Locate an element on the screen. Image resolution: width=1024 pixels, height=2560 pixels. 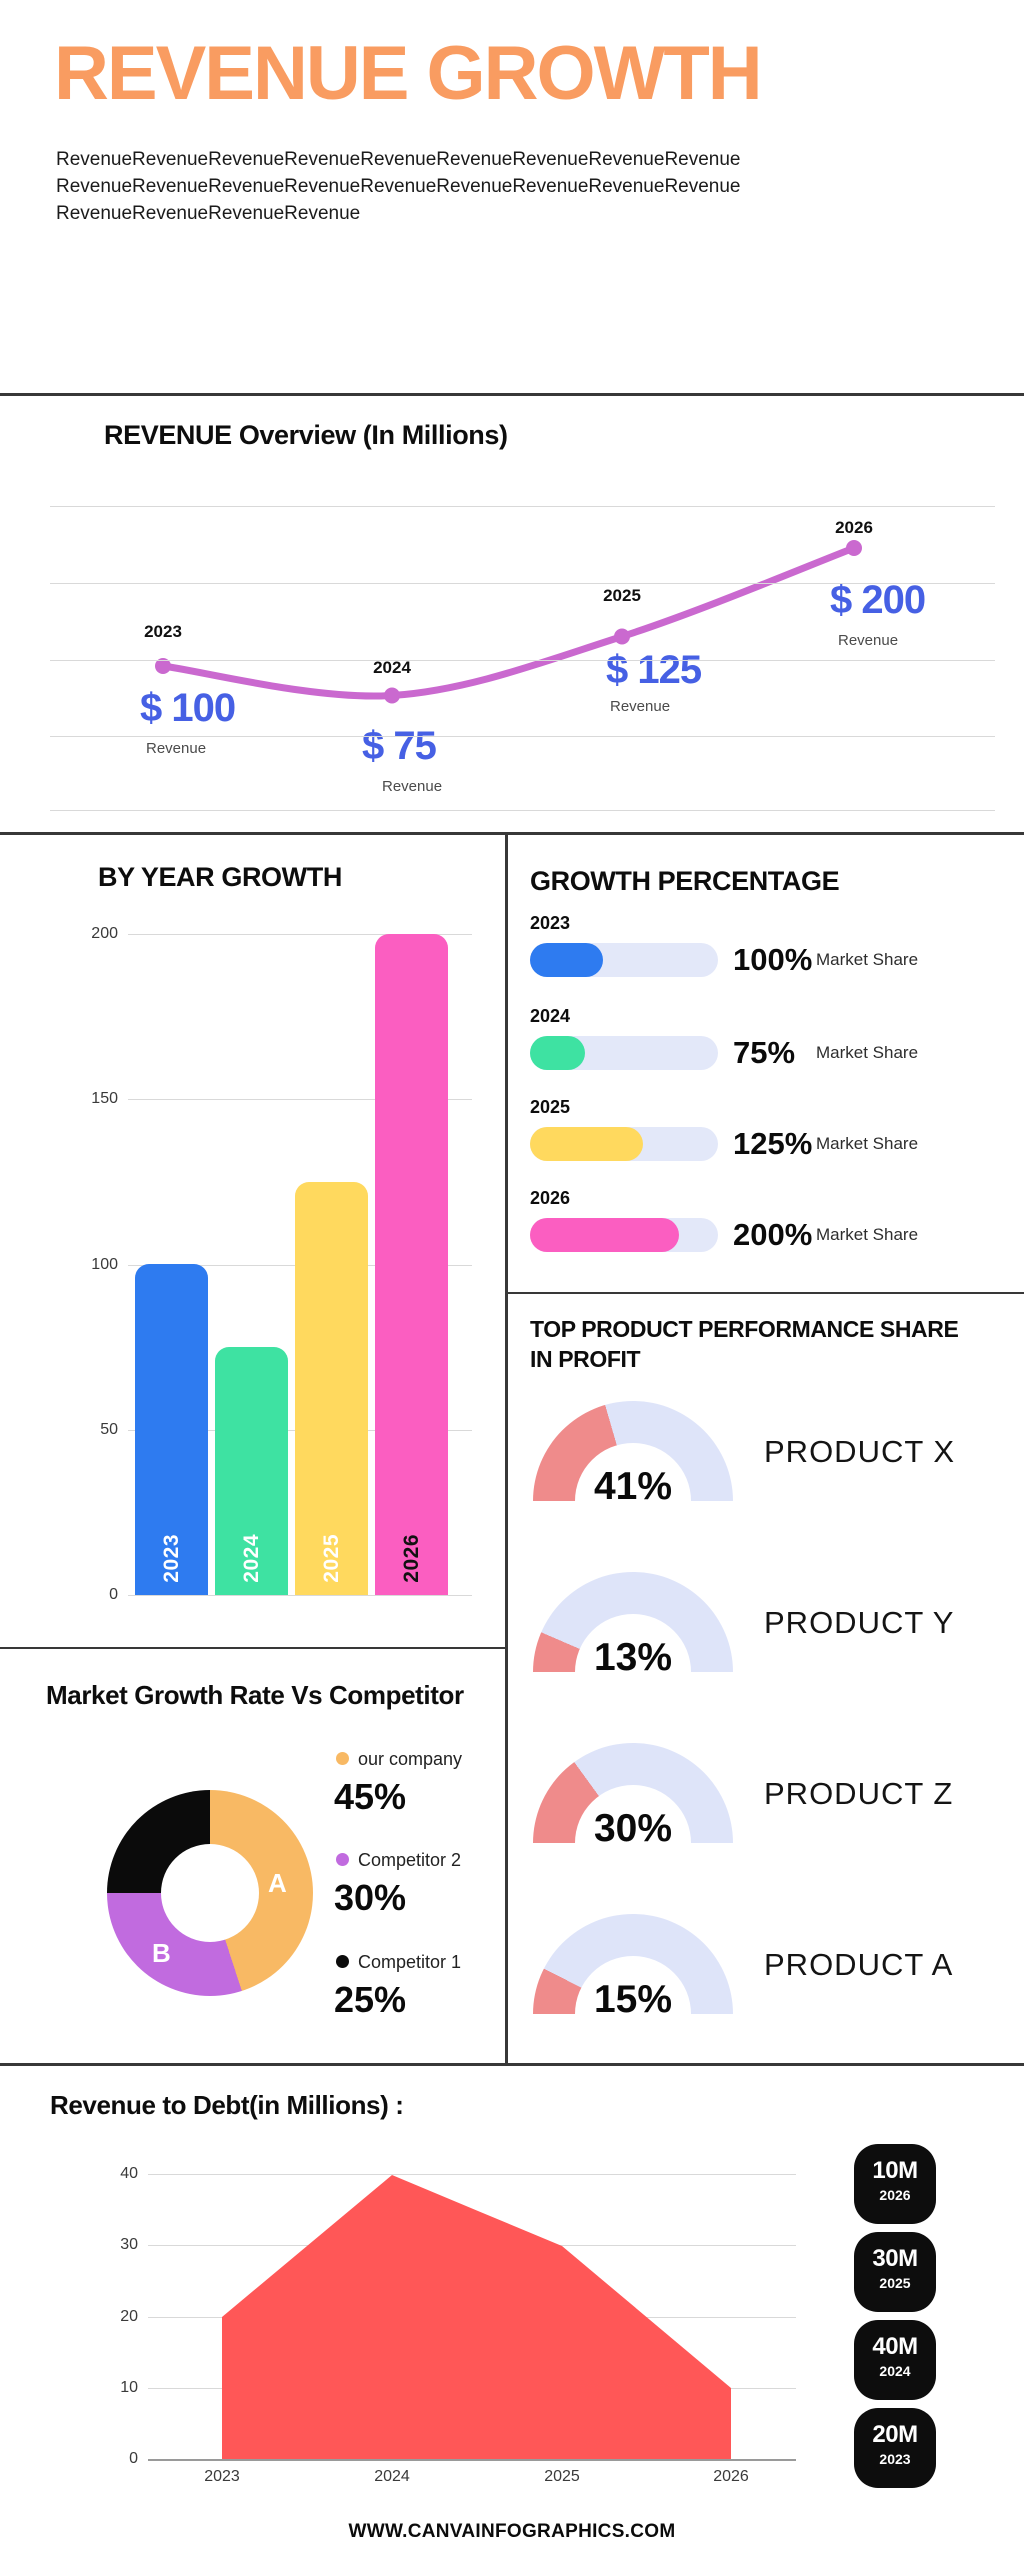
competitor-donut-chart is located at coordinates (210, 1893).